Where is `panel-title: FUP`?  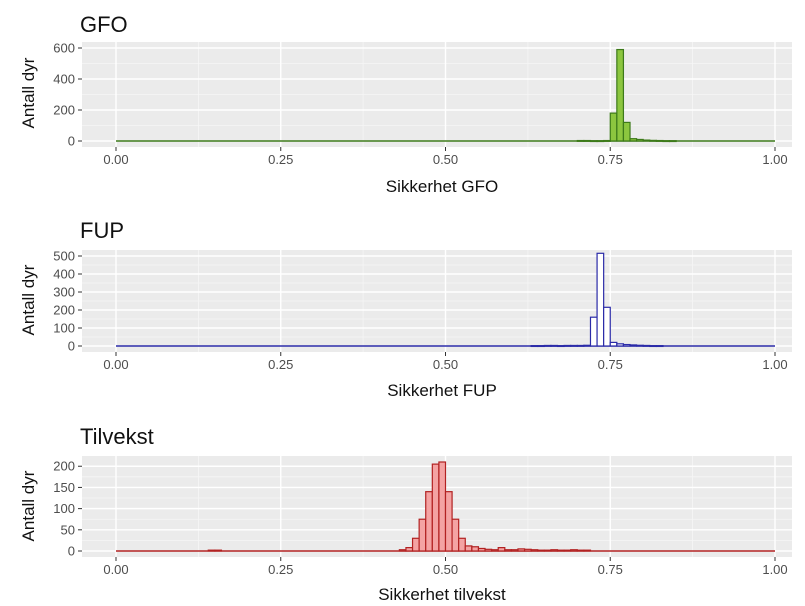 panel-title: FUP is located at coordinates (102, 230).